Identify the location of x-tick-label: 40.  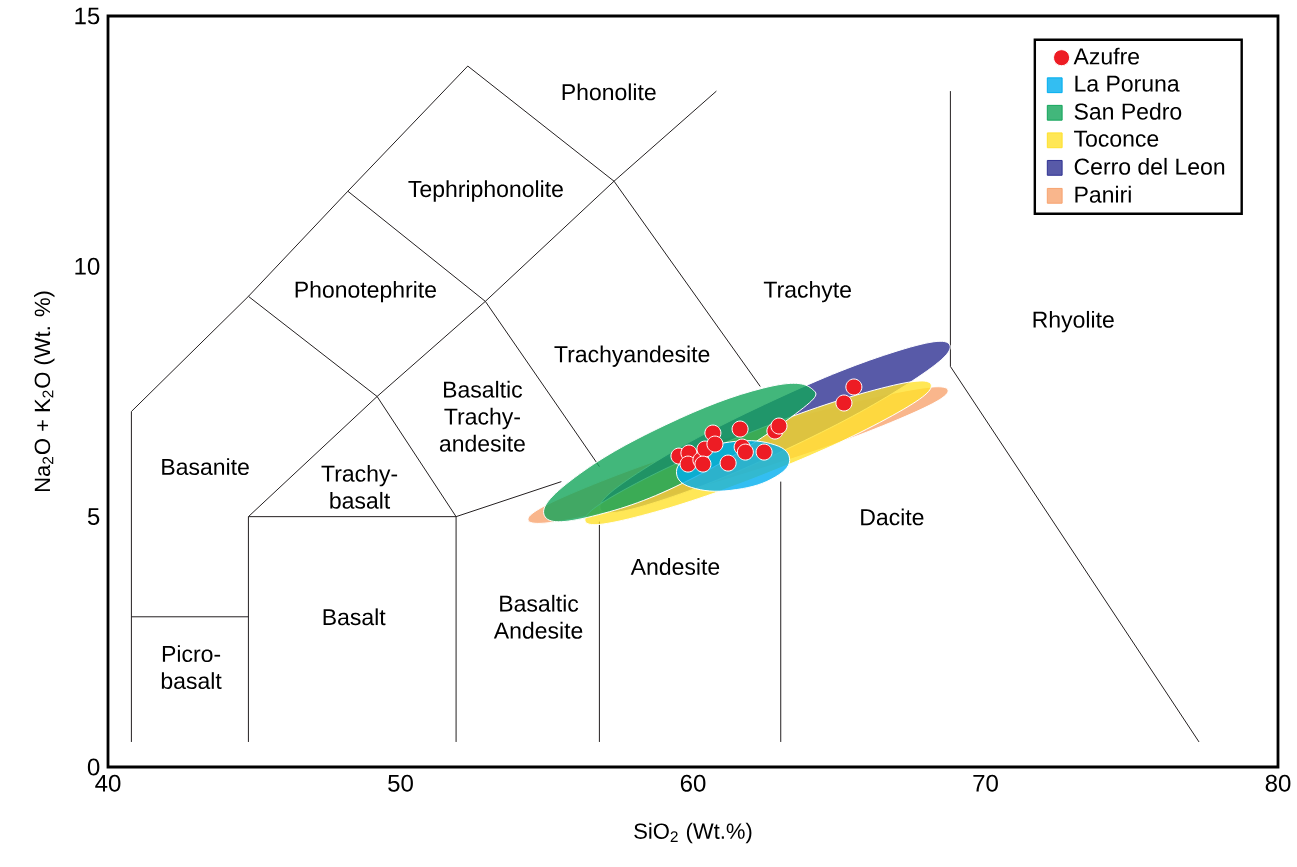
(108, 783).